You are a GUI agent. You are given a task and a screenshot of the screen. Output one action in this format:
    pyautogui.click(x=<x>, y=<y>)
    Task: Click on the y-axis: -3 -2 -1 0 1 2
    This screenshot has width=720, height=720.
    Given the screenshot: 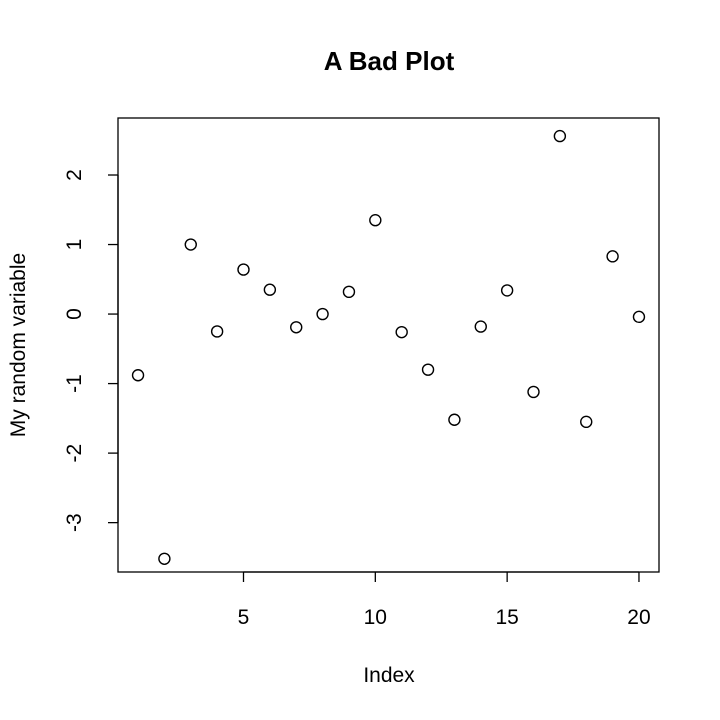 What is the action you would take?
    pyautogui.click(x=91, y=350)
    